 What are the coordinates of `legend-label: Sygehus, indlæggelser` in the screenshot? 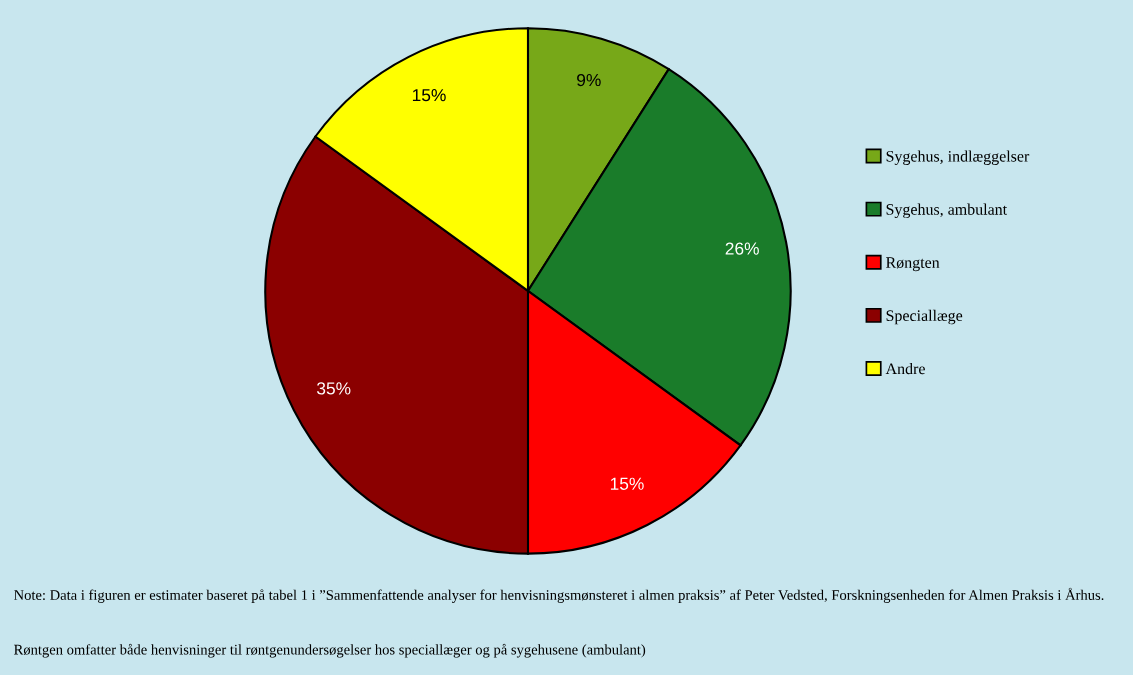 It's located at (958, 157).